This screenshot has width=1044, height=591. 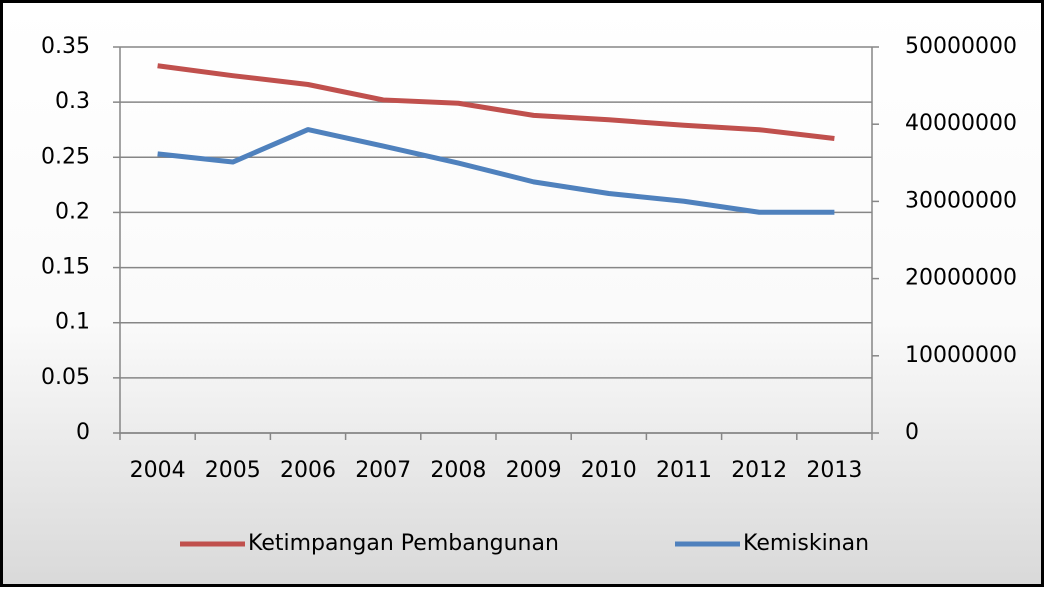 What do you see at coordinates (912, 432) in the screenshot?
I see `y2-tick-label: 0` at bounding box center [912, 432].